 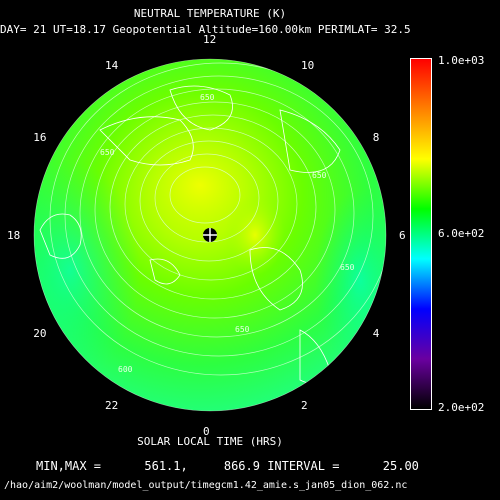 What do you see at coordinates (376, 137) in the screenshot?
I see `hour-label: 8` at bounding box center [376, 137].